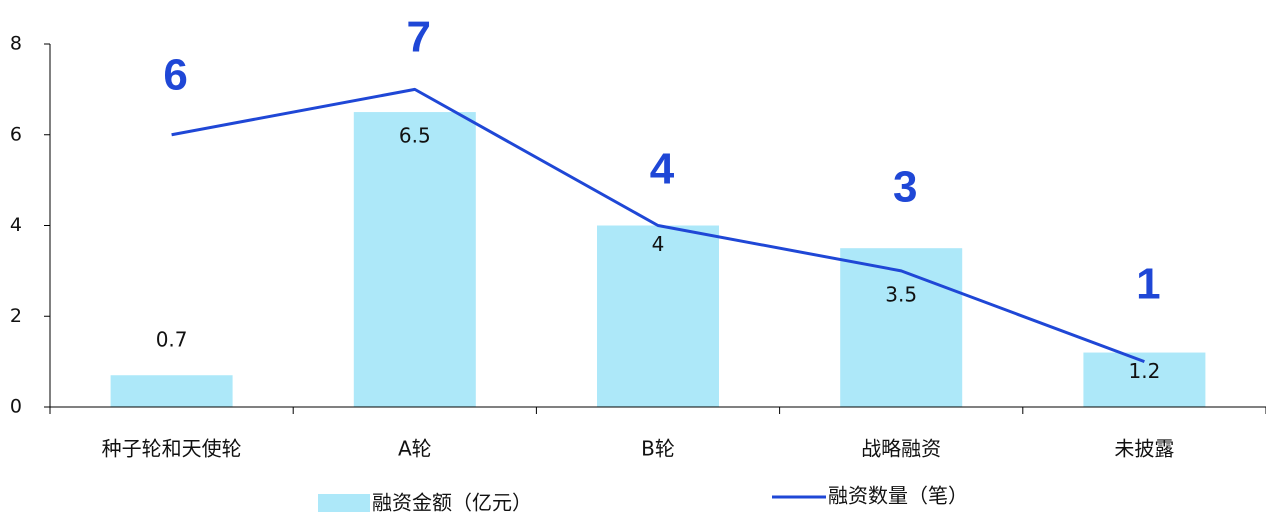  What do you see at coordinates (898, 496) in the screenshot?
I see `legend-label-line: 融资数量（笔）` at bounding box center [898, 496].